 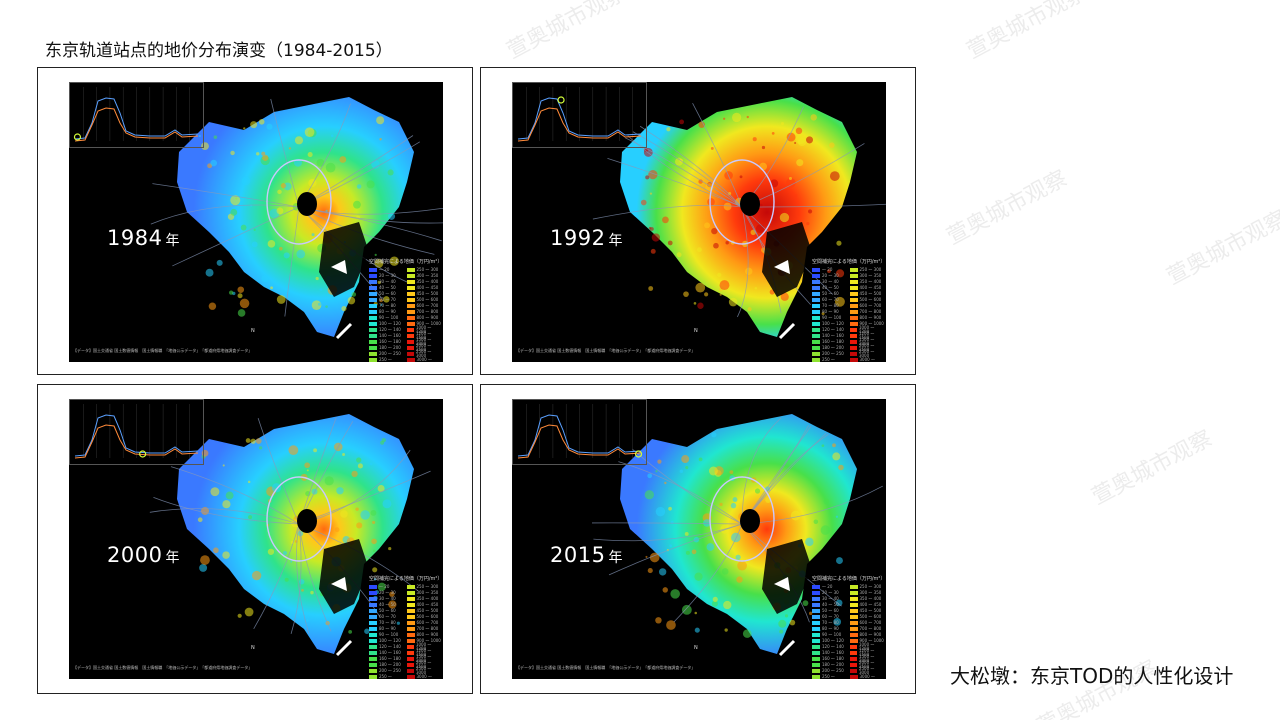 I want to click on tokyo-bay-area, so click(x=787, y=259).